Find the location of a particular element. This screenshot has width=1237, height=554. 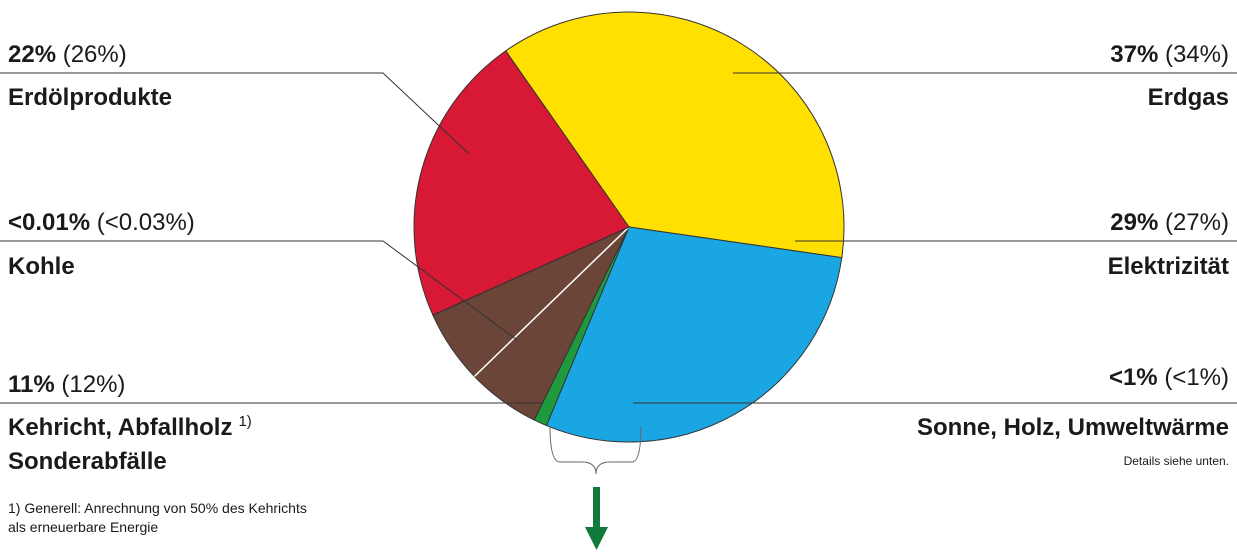

kehricht-prev: (12%) is located at coordinates (93, 384).